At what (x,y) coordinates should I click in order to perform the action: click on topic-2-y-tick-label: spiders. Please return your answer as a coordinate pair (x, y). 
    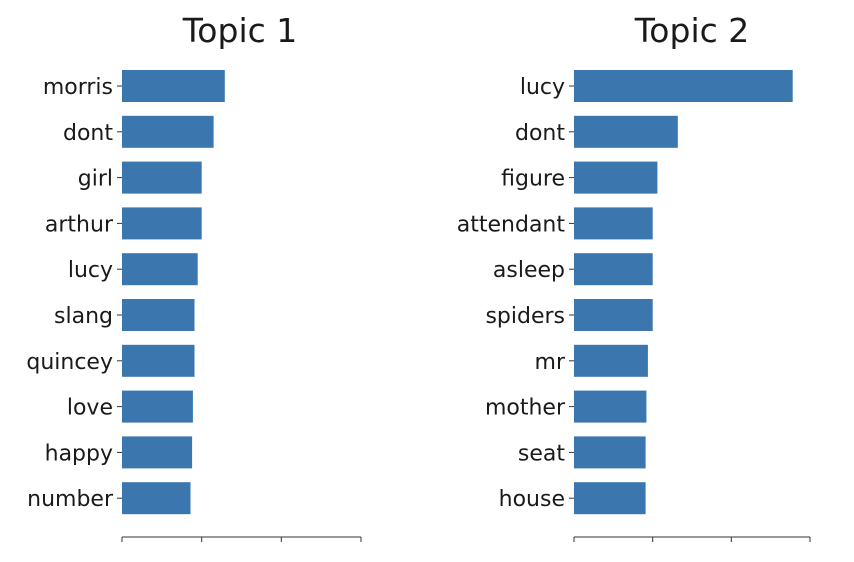
    Looking at the image, I should click on (525, 316).